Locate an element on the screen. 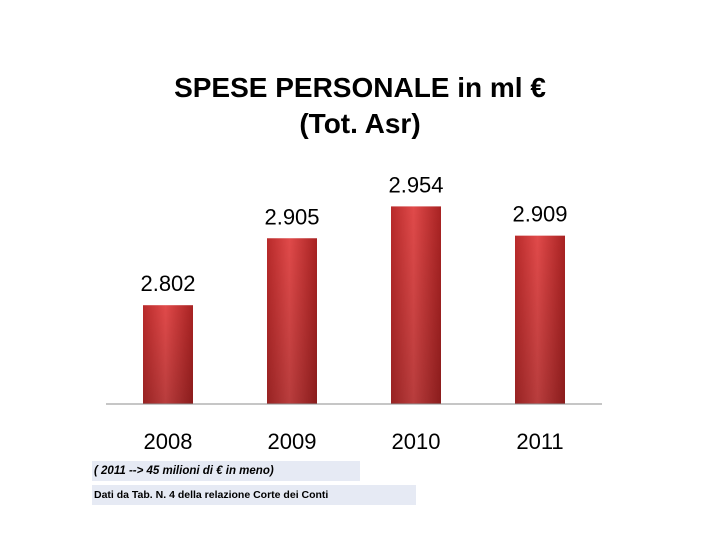 The width and height of the screenshot is (720, 540). value-label-2009: 2.905 is located at coordinates (291, 216).